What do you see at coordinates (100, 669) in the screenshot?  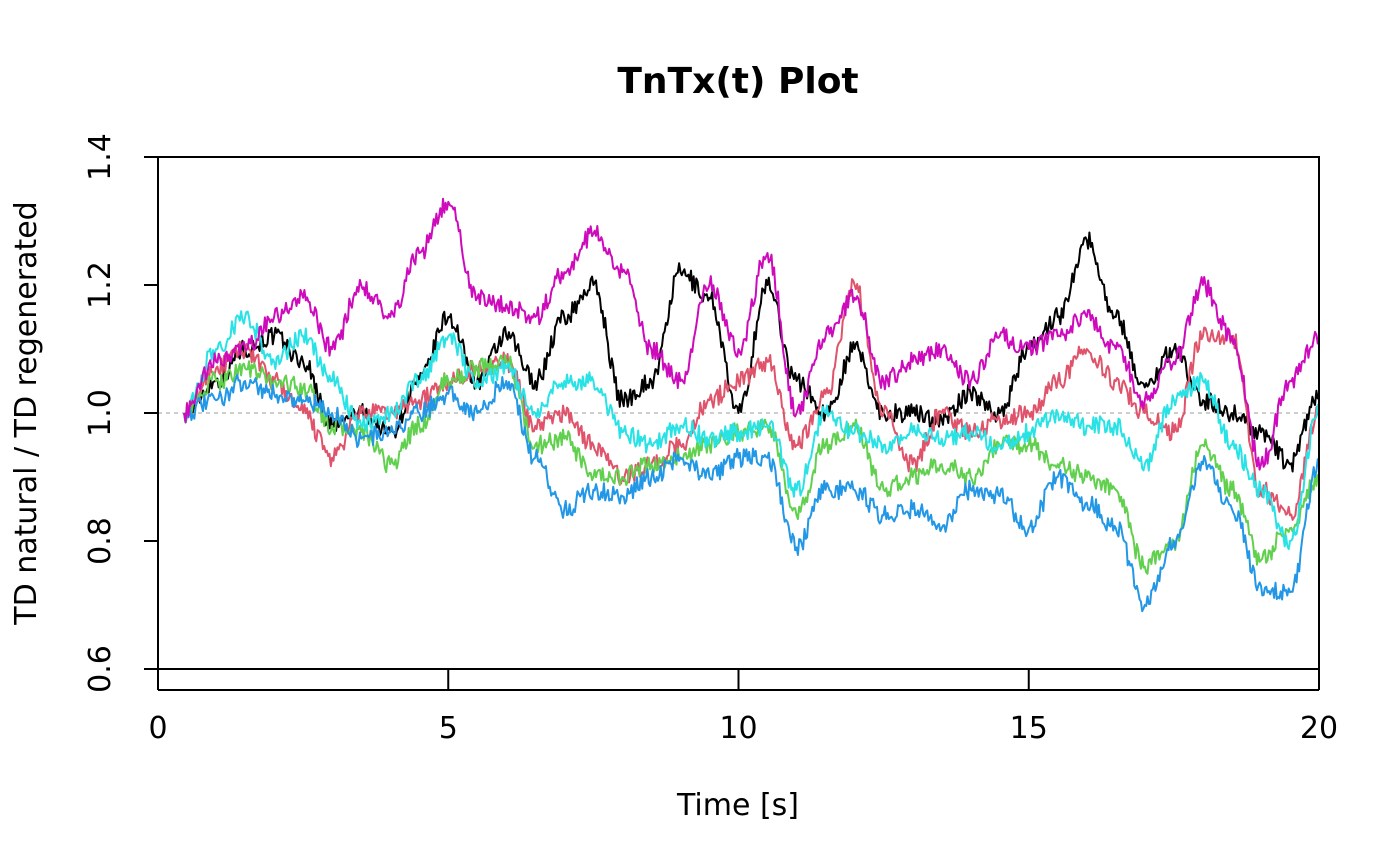 I see `y-tick-label: 0.6` at bounding box center [100, 669].